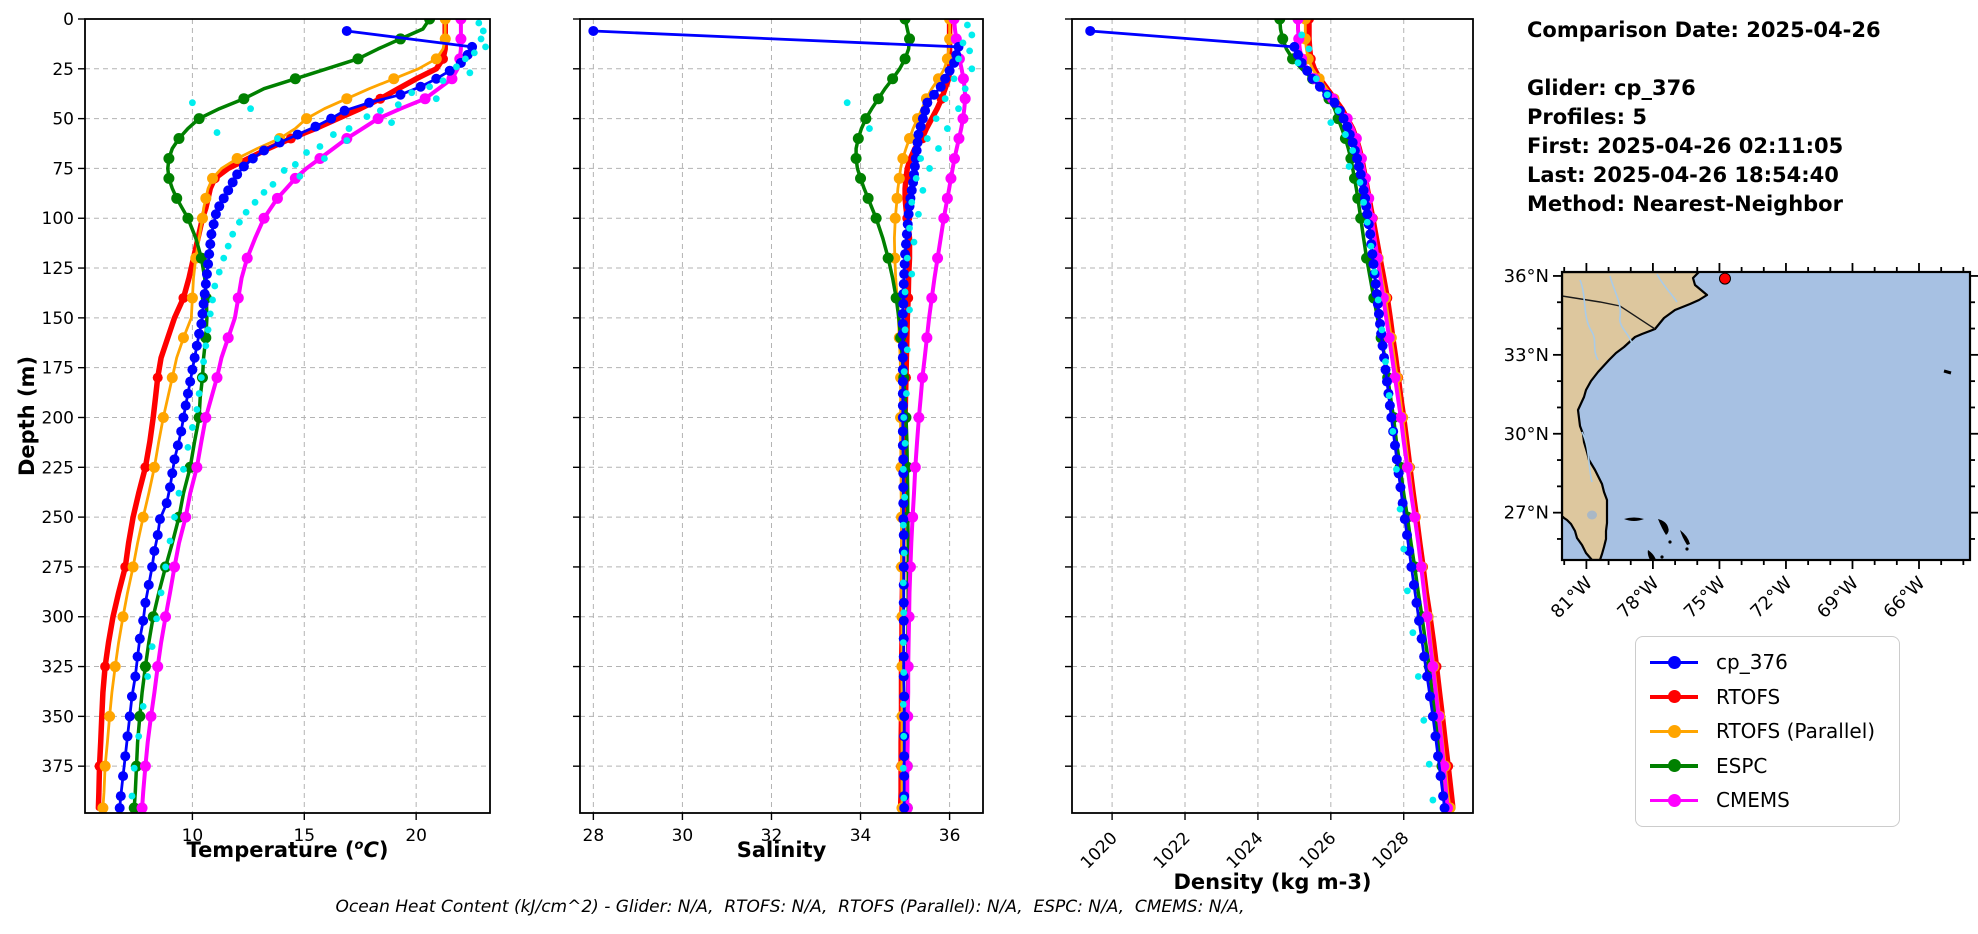 This screenshot has width=1978, height=934. I want to click on temperature-axis-label: Temperature (oC), so click(287, 850).